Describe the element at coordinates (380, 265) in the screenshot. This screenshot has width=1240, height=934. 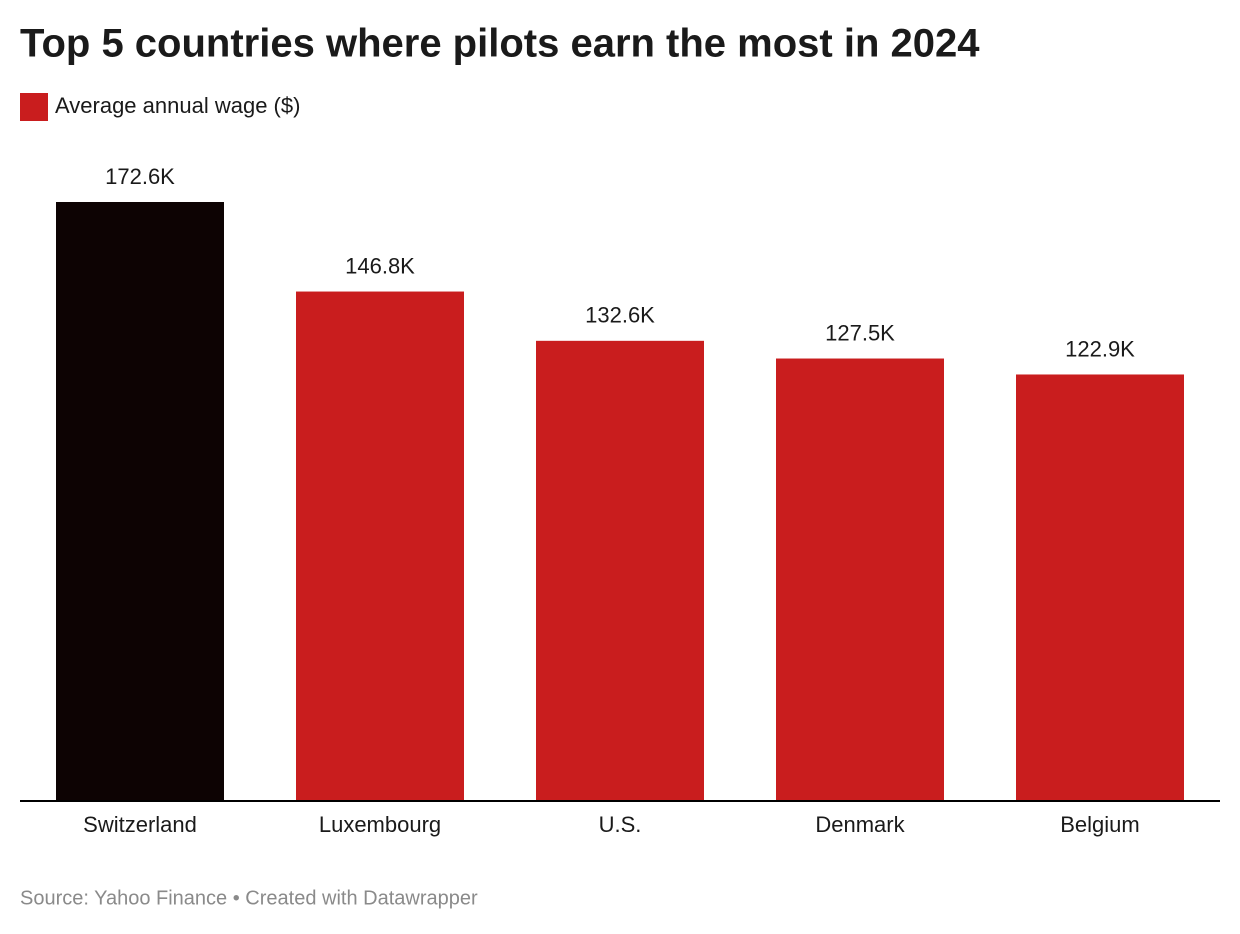
I see `value-label: 146.8K` at that location.